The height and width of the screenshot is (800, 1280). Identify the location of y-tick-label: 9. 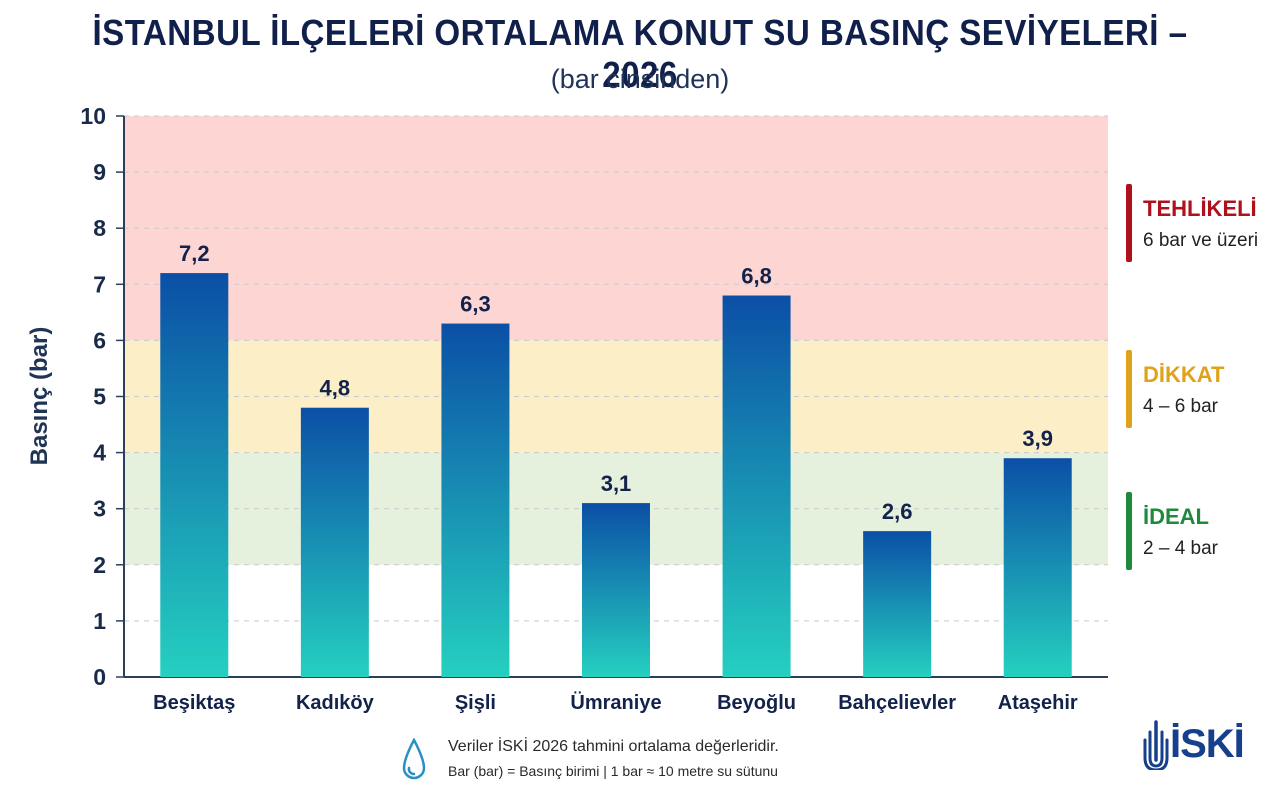
(99, 172).